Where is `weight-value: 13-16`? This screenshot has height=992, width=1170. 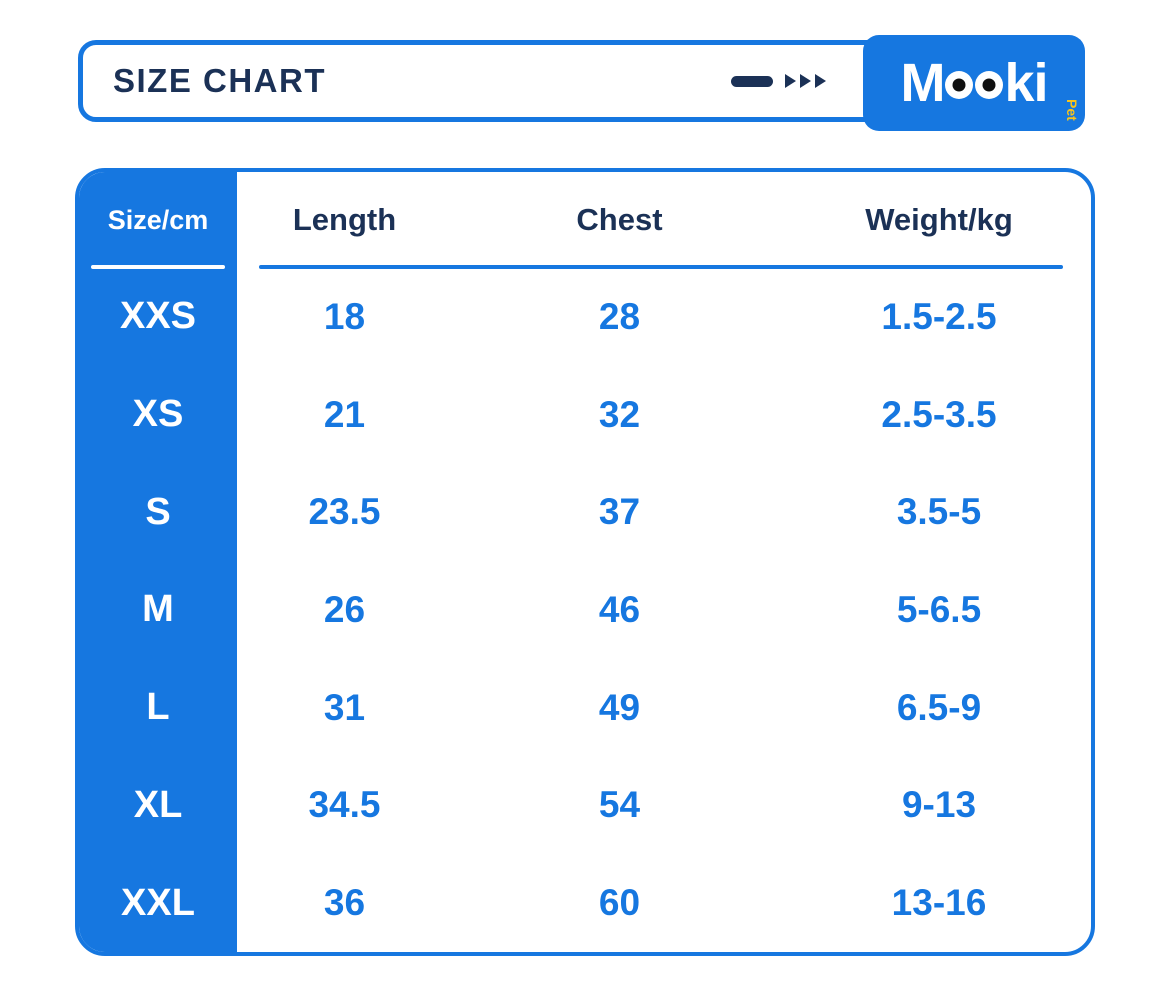 weight-value: 13-16 is located at coordinates (939, 903).